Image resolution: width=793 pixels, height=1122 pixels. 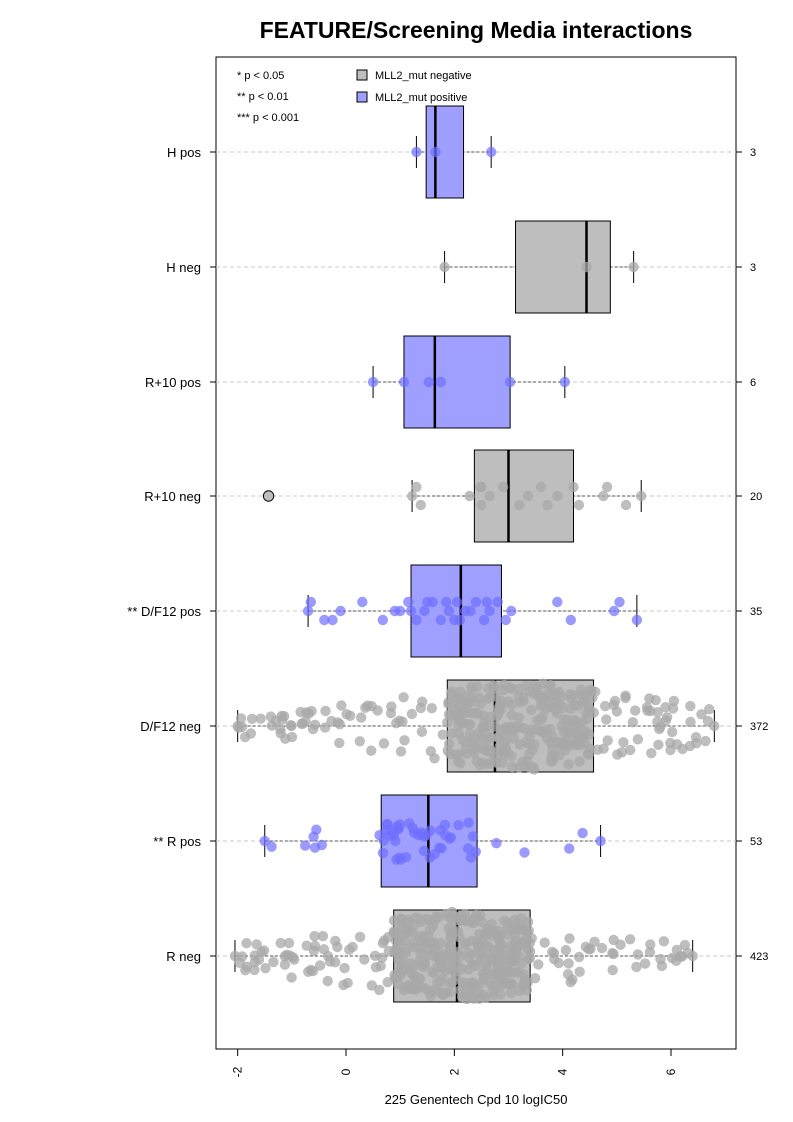 I want to click on group-label: R neg, so click(x=183, y=956).